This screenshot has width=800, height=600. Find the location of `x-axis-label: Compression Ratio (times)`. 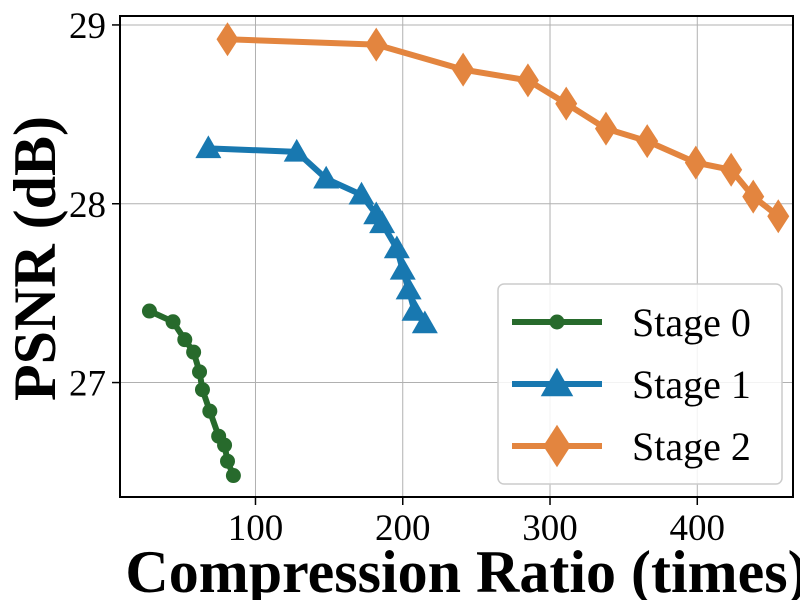

x-axis-label: Compression Ratio (times) is located at coordinates (462, 569).